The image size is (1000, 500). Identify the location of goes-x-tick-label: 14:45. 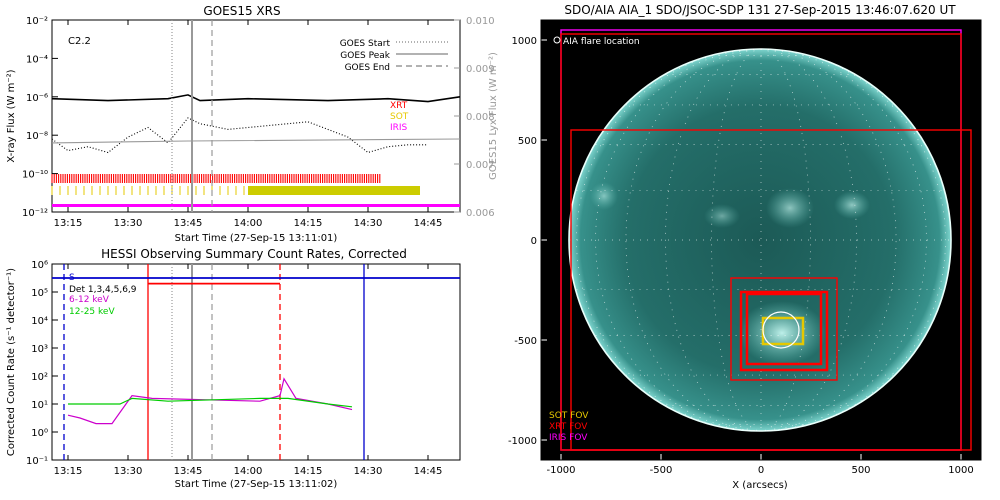
(428, 223).